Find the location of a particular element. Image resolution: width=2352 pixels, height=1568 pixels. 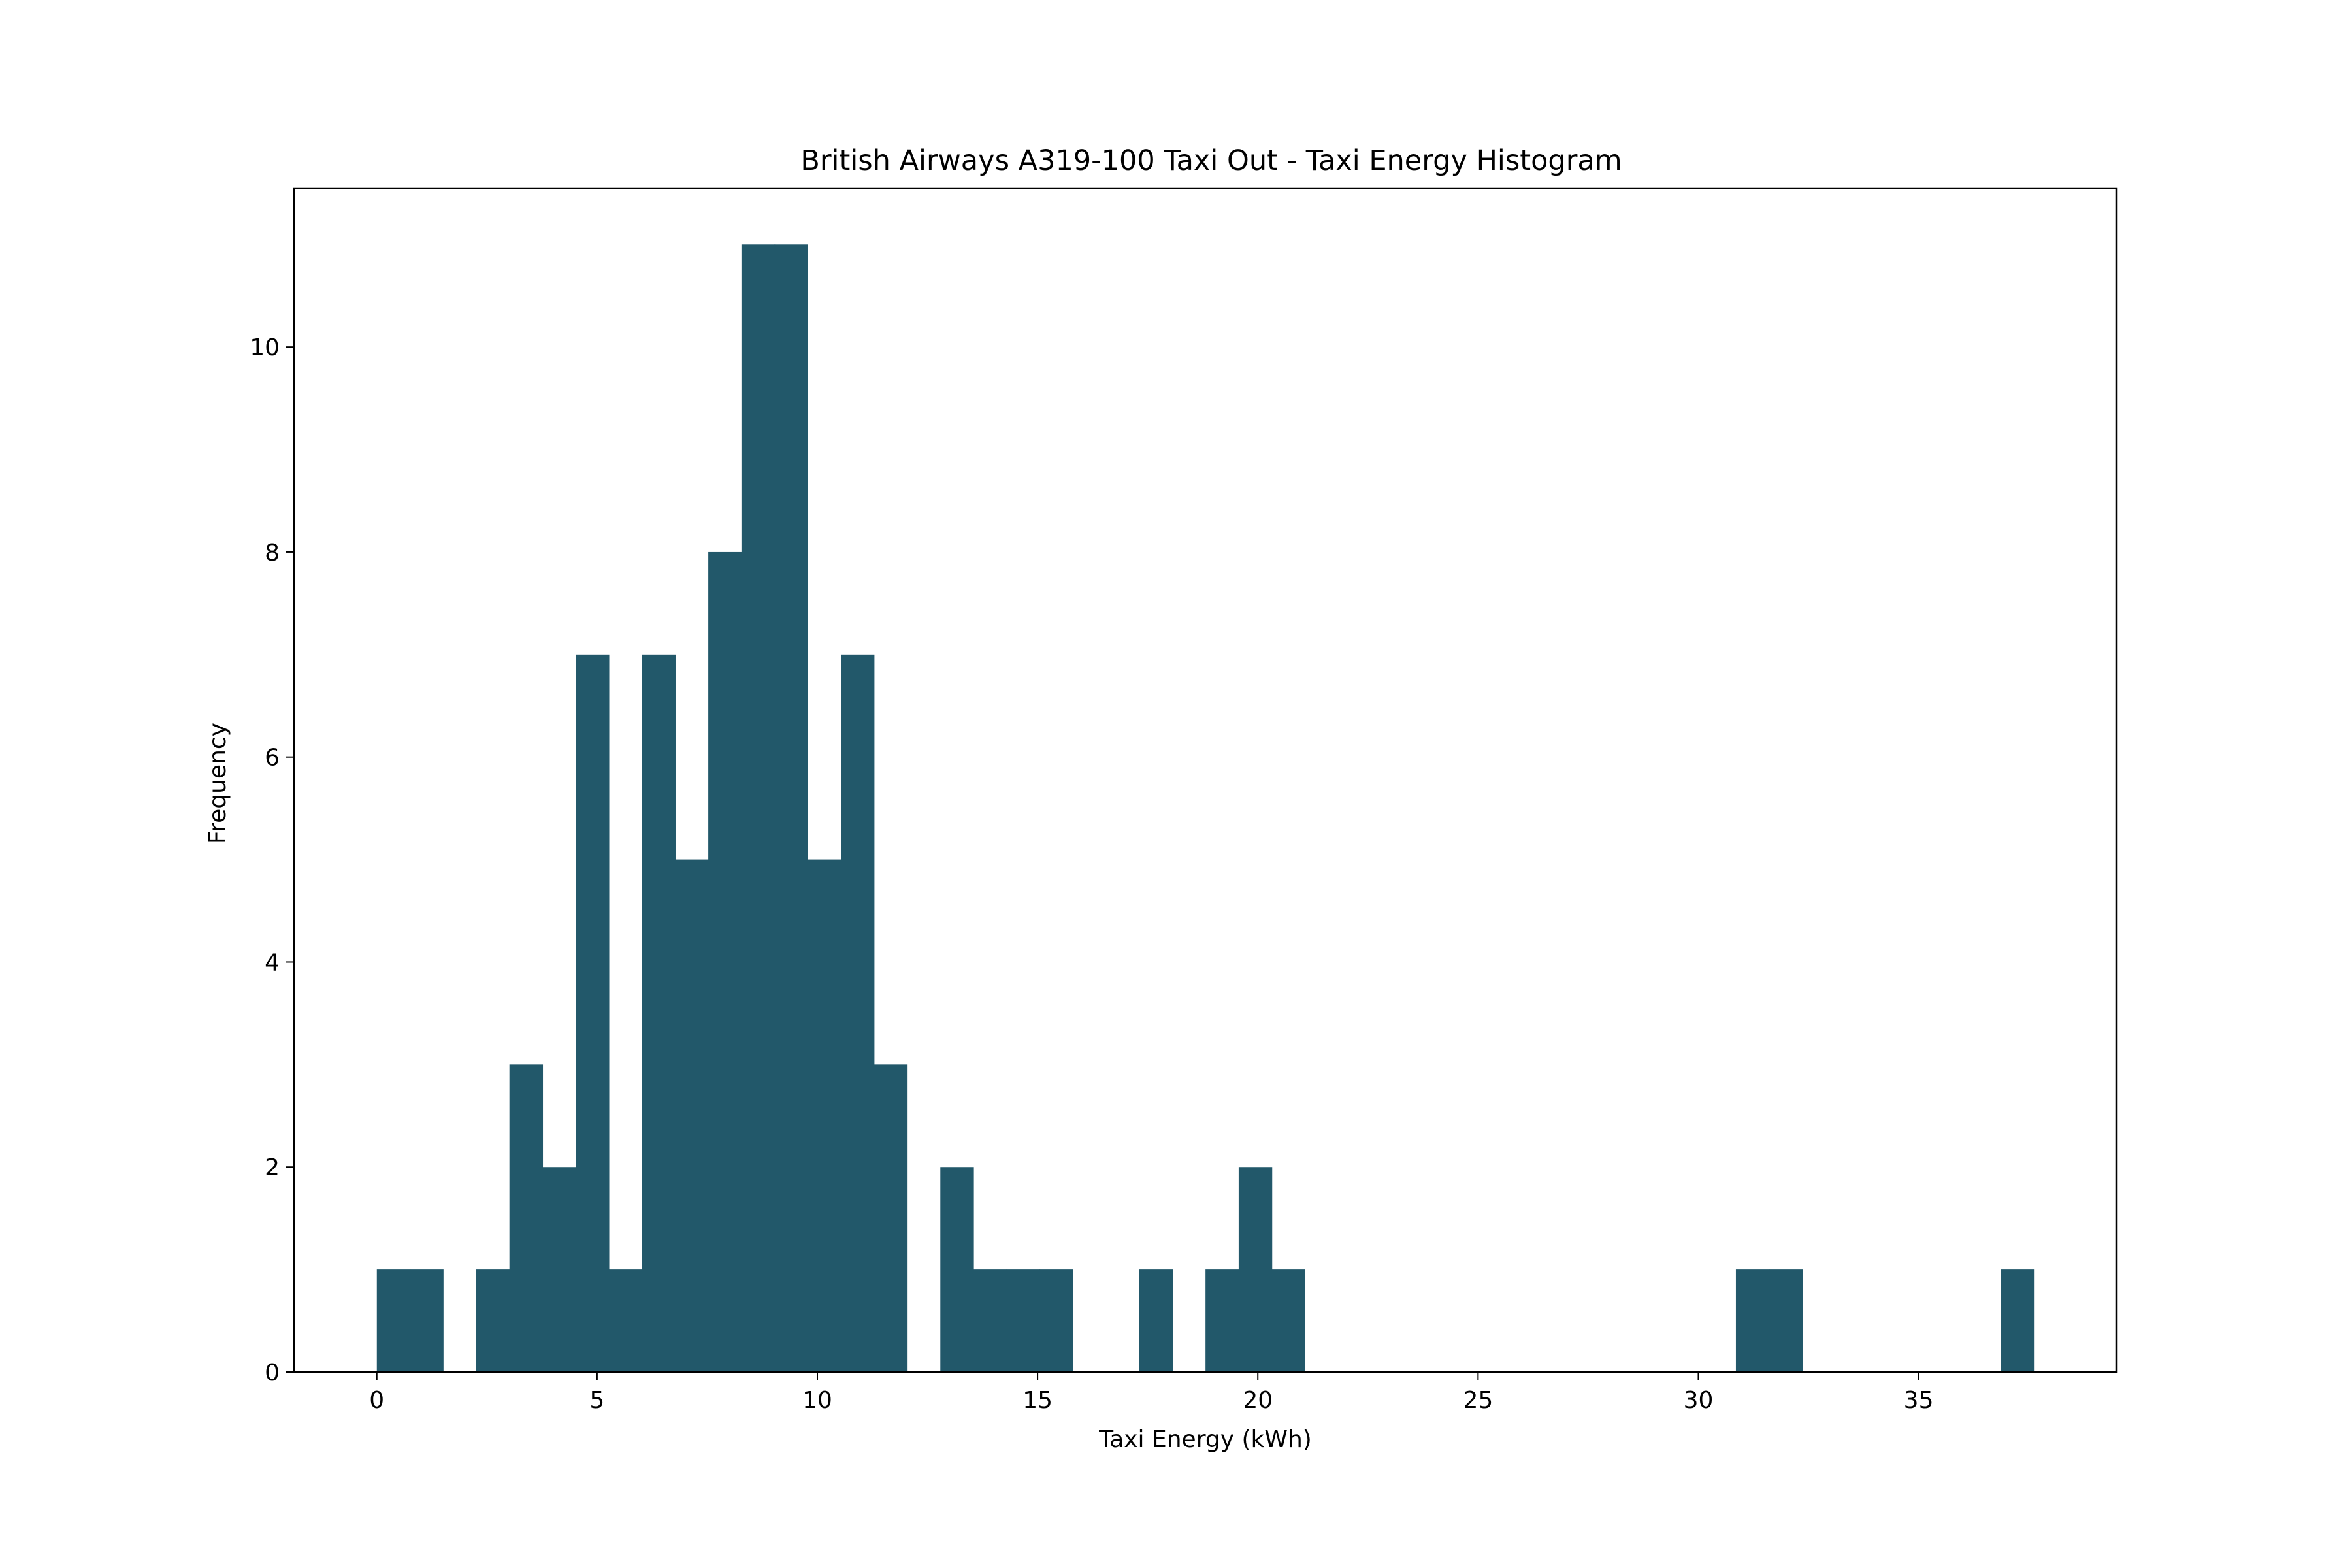

y-axis-ticks: 0 2 4 6 8 10 is located at coordinates (272, 860).